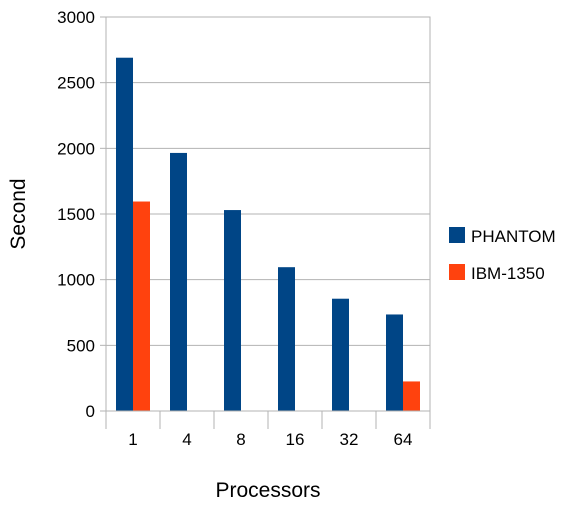  What do you see at coordinates (502, 255) in the screenshot?
I see `legend: PHANTOM IBM-1350` at bounding box center [502, 255].